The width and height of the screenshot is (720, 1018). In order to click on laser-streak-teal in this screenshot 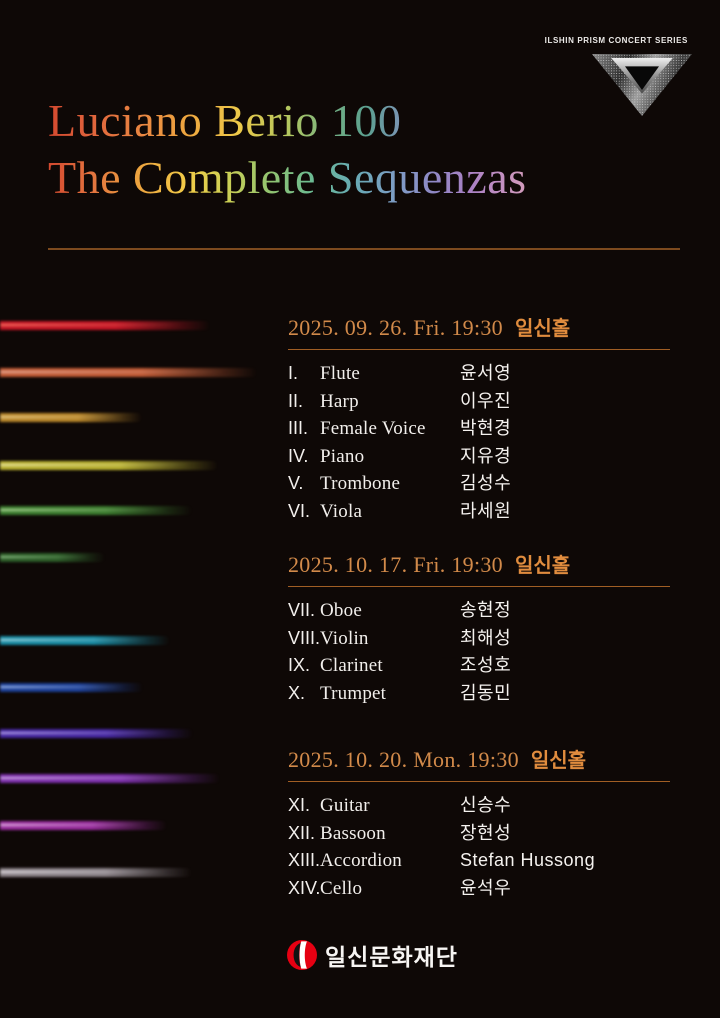, I will do `click(85, 640)`.